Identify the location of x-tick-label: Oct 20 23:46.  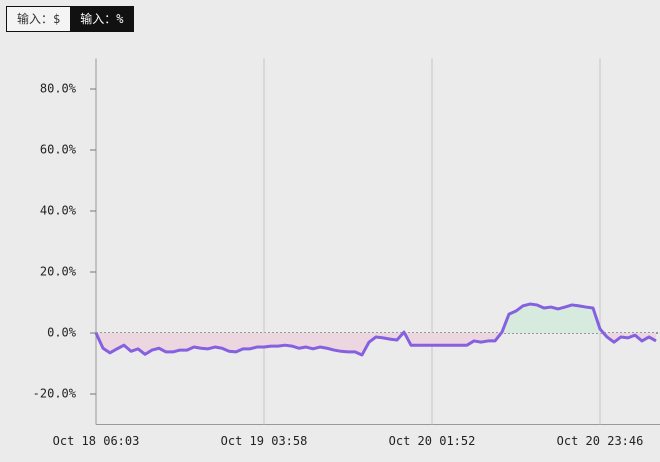
(600, 441).